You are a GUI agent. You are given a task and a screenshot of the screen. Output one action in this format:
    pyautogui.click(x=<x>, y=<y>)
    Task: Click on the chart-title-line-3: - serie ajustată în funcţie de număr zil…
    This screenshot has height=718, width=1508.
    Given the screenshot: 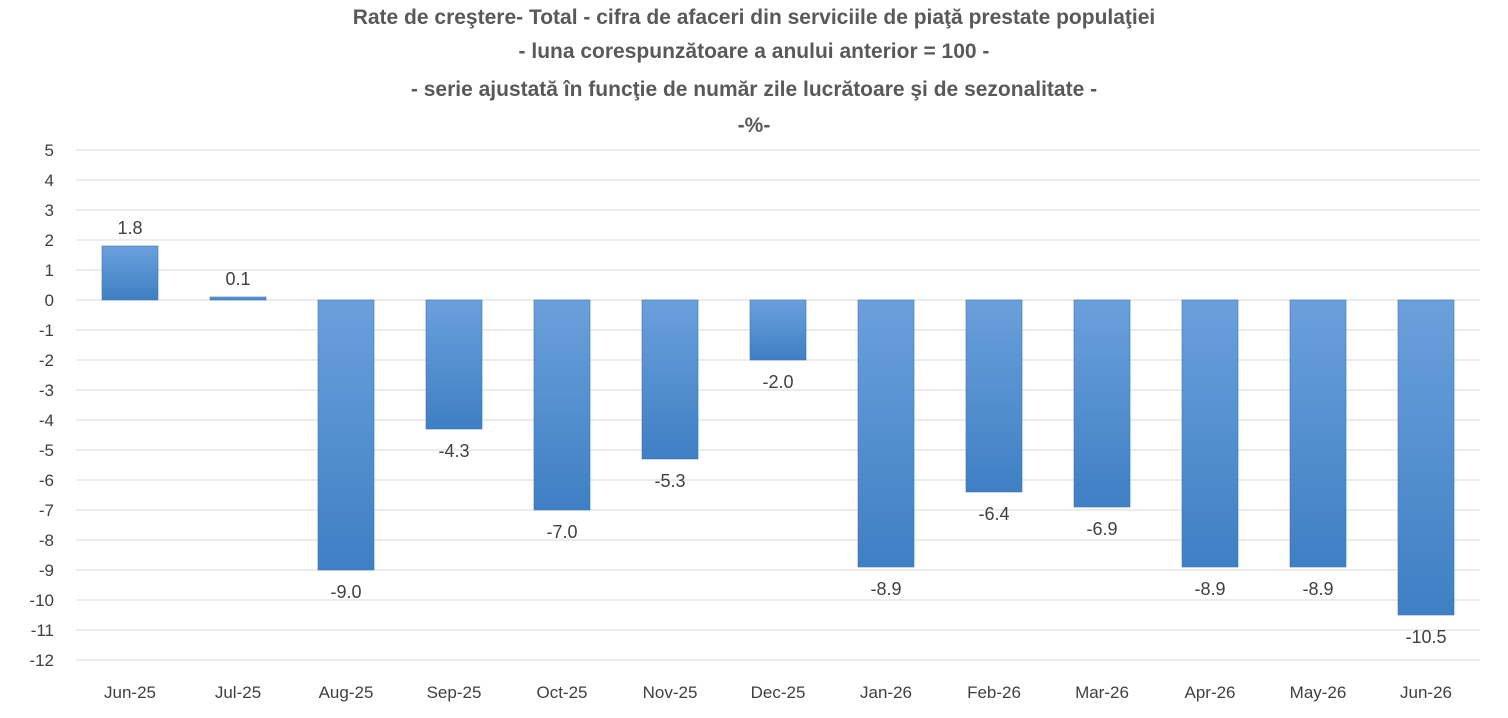 What is the action you would take?
    pyautogui.click(x=754, y=89)
    